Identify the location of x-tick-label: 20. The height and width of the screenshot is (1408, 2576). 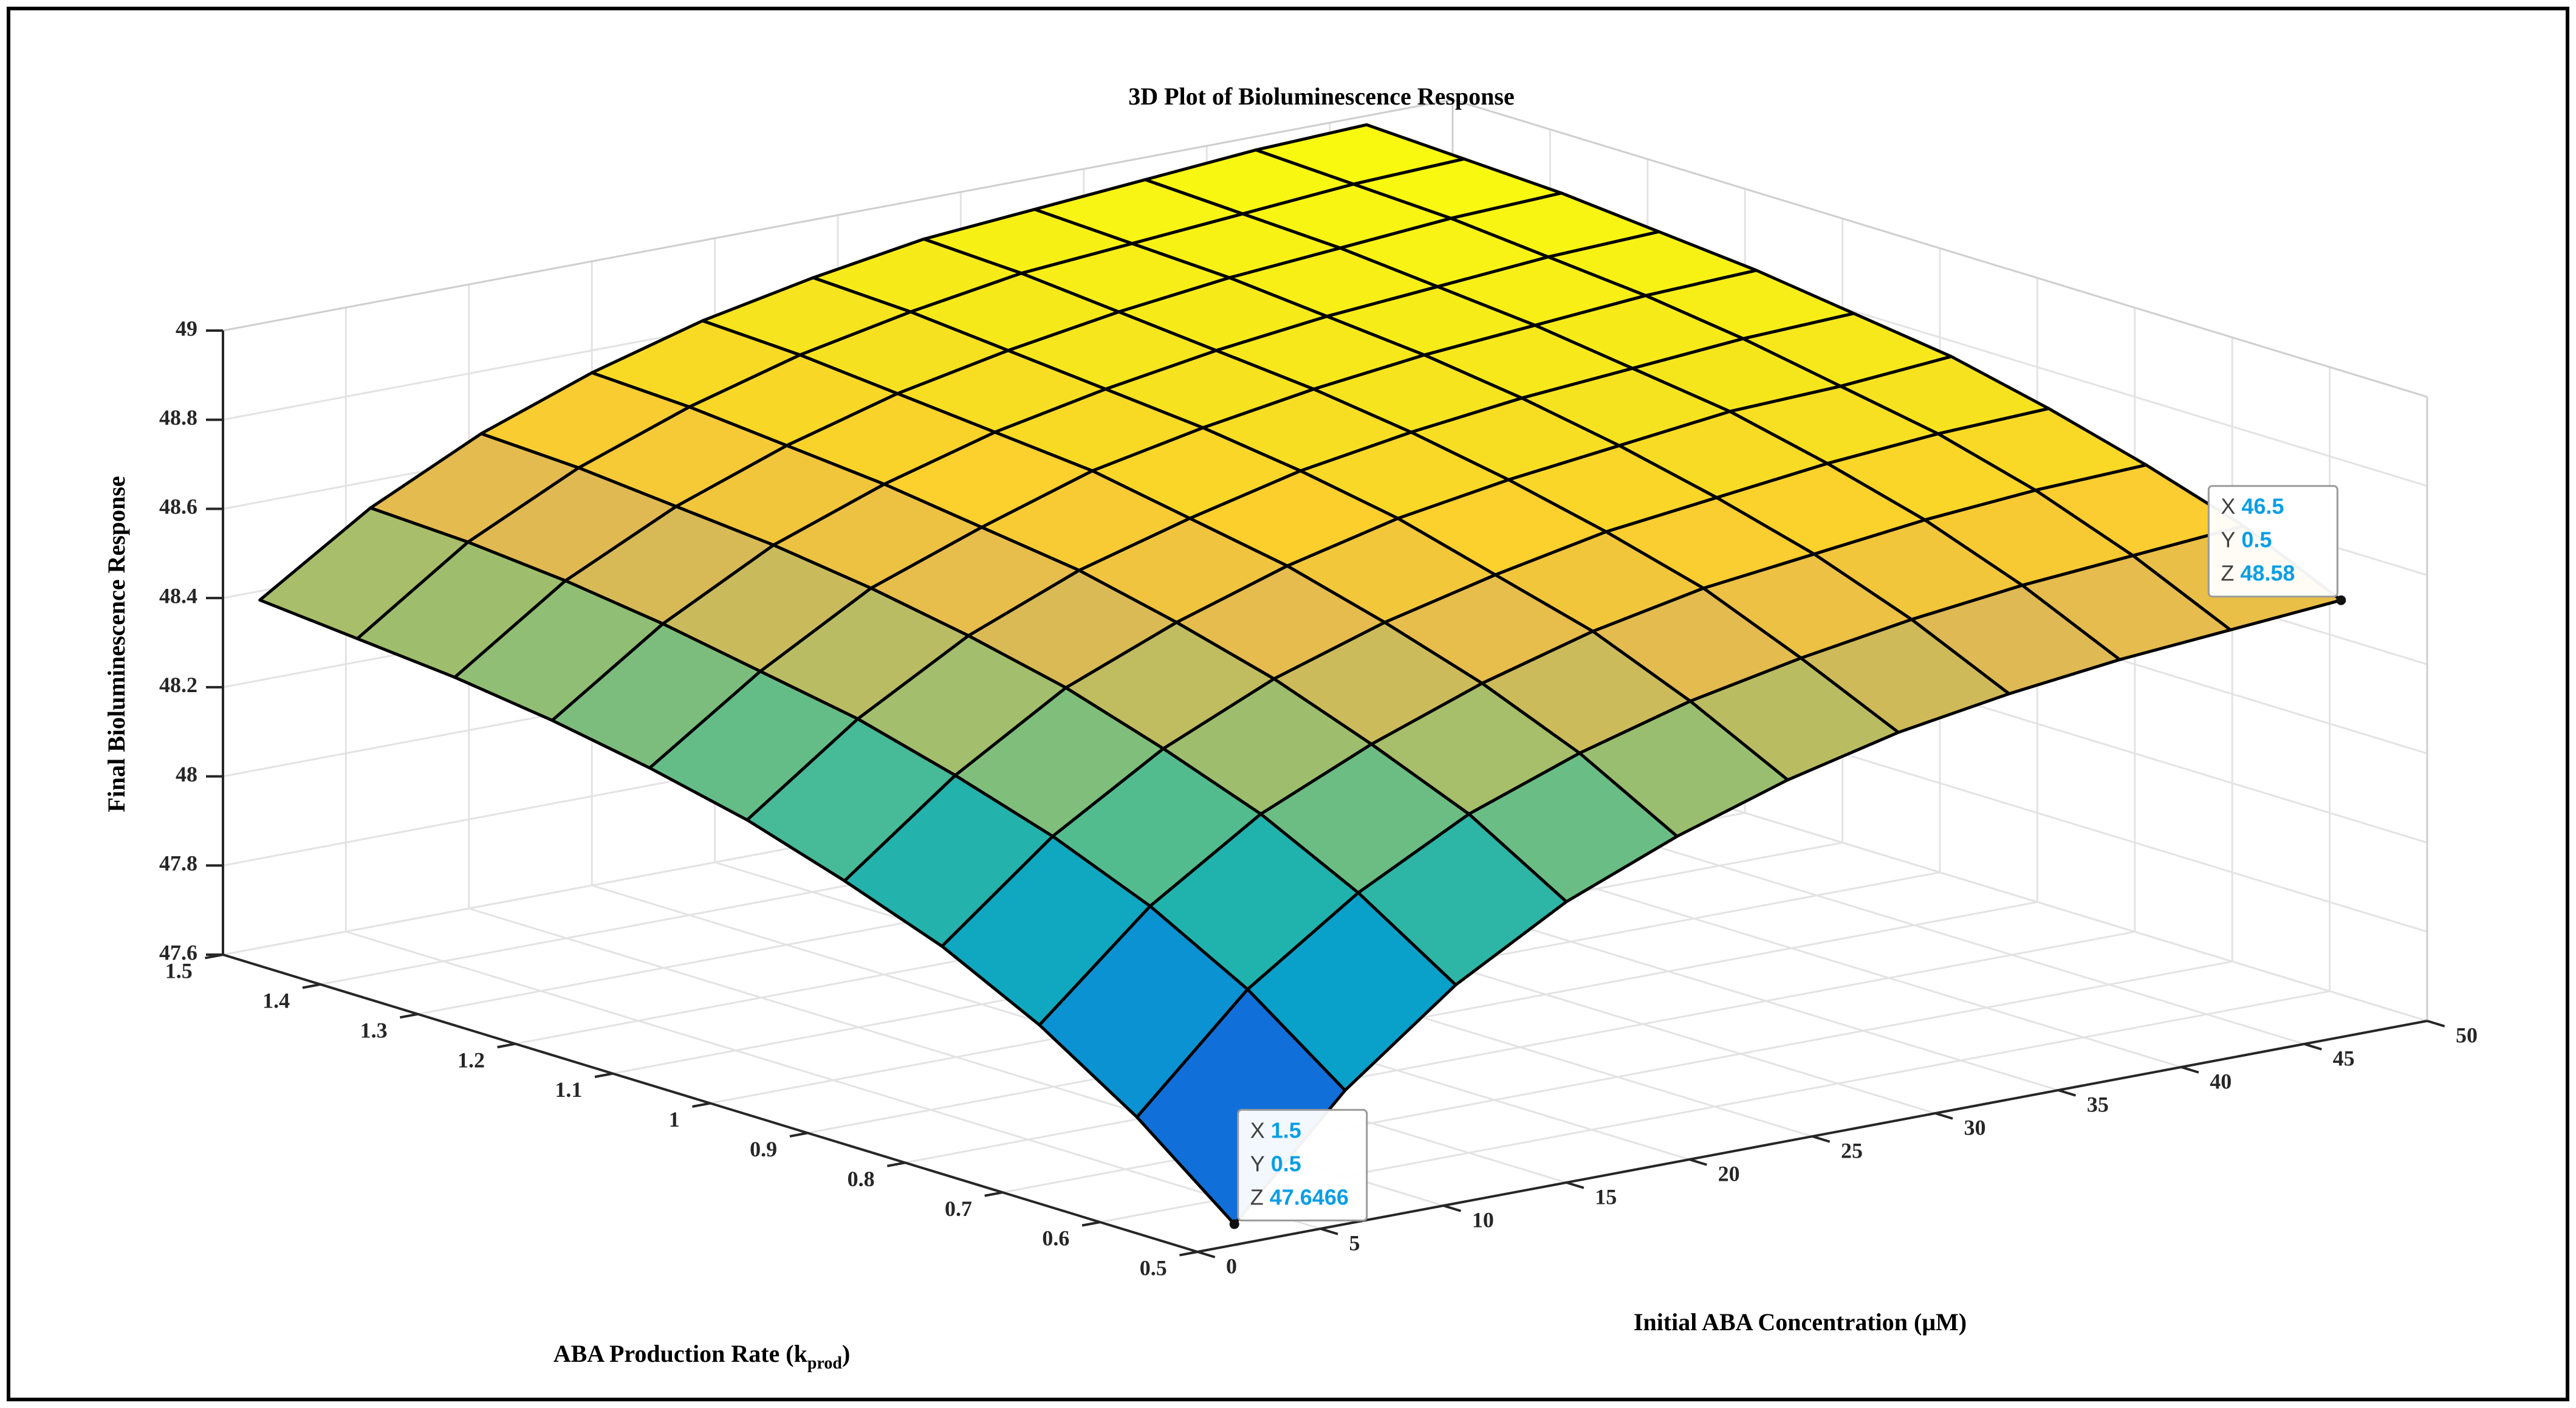
(1729, 1173).